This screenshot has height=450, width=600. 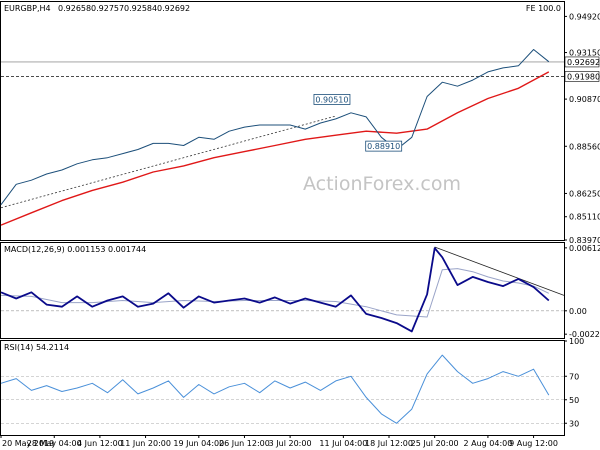 I want to click on ohlc-high: 0.92757, so click(x=107, y=8).